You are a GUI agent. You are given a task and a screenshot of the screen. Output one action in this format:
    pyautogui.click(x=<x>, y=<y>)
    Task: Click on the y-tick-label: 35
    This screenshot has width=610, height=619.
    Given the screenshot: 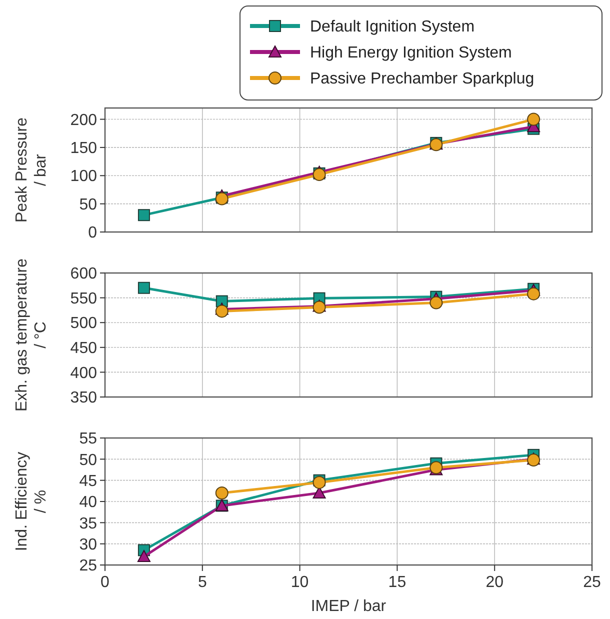 What is the action you would take?
    pyautogui.click(x=88, y=523)
    